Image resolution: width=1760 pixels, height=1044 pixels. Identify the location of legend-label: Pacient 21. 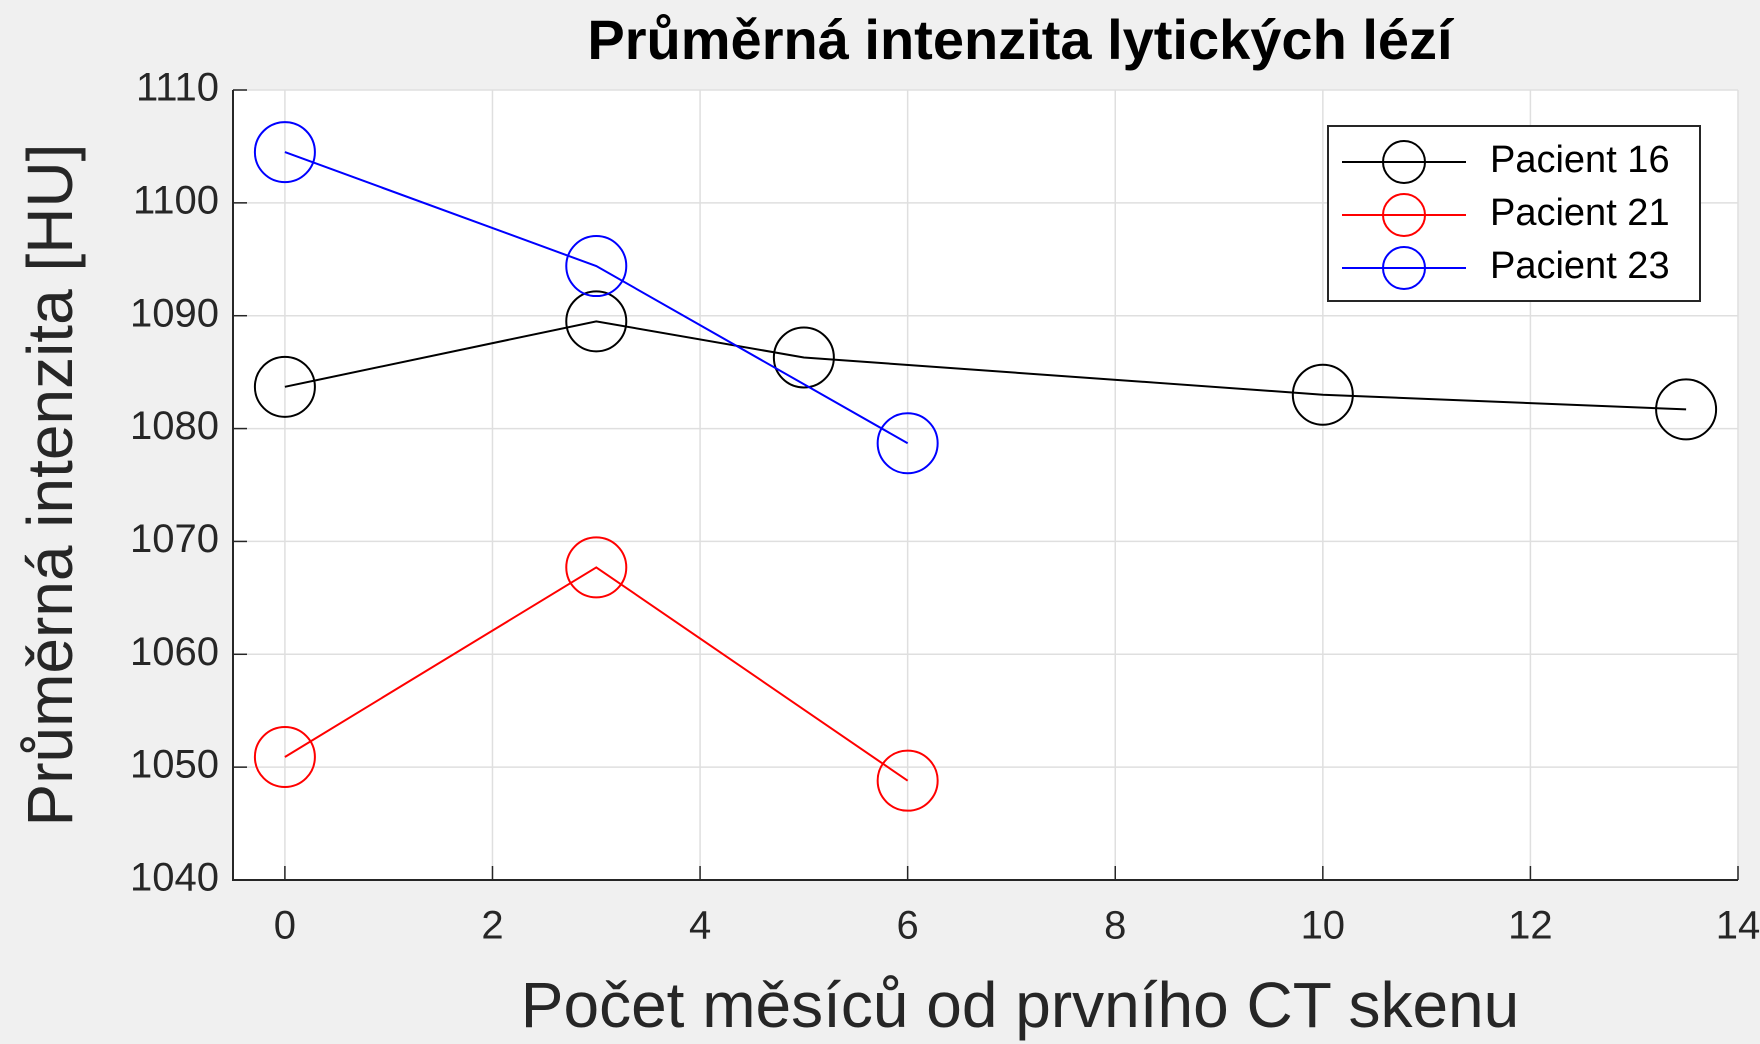
(1580, 213).